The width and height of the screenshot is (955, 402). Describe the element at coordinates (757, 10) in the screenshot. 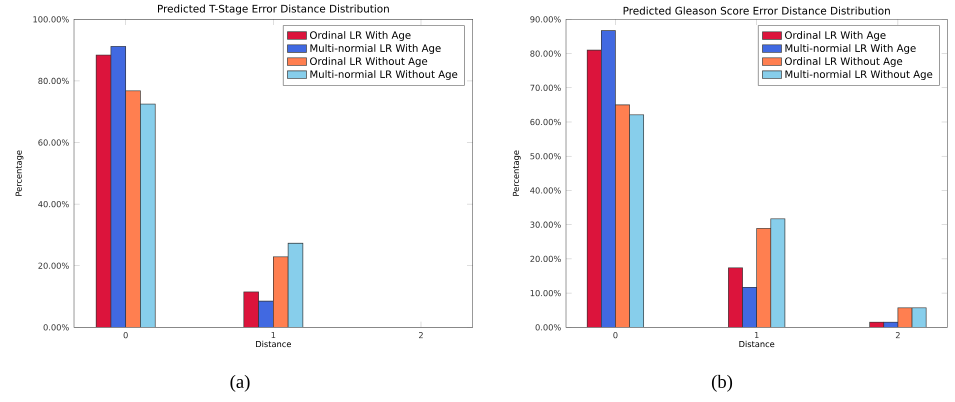

I see `chart-title: Predicted Gleason Score Error Distance Distribution` at that location.